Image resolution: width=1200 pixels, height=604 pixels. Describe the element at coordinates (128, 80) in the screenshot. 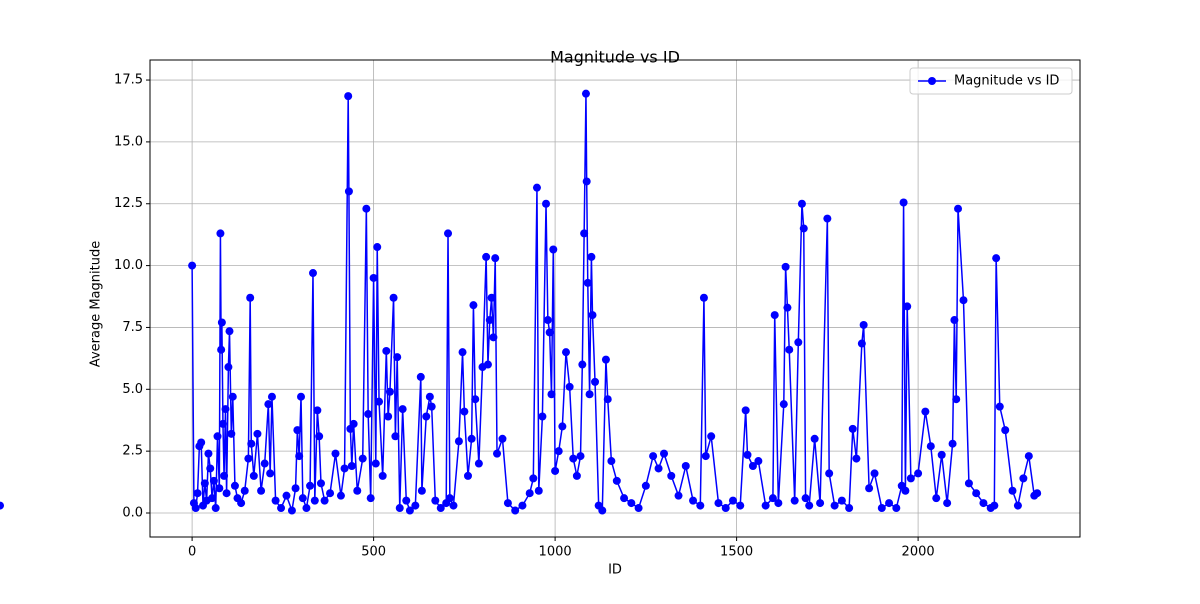

I see `y-tick-label: 17.5` at that location.